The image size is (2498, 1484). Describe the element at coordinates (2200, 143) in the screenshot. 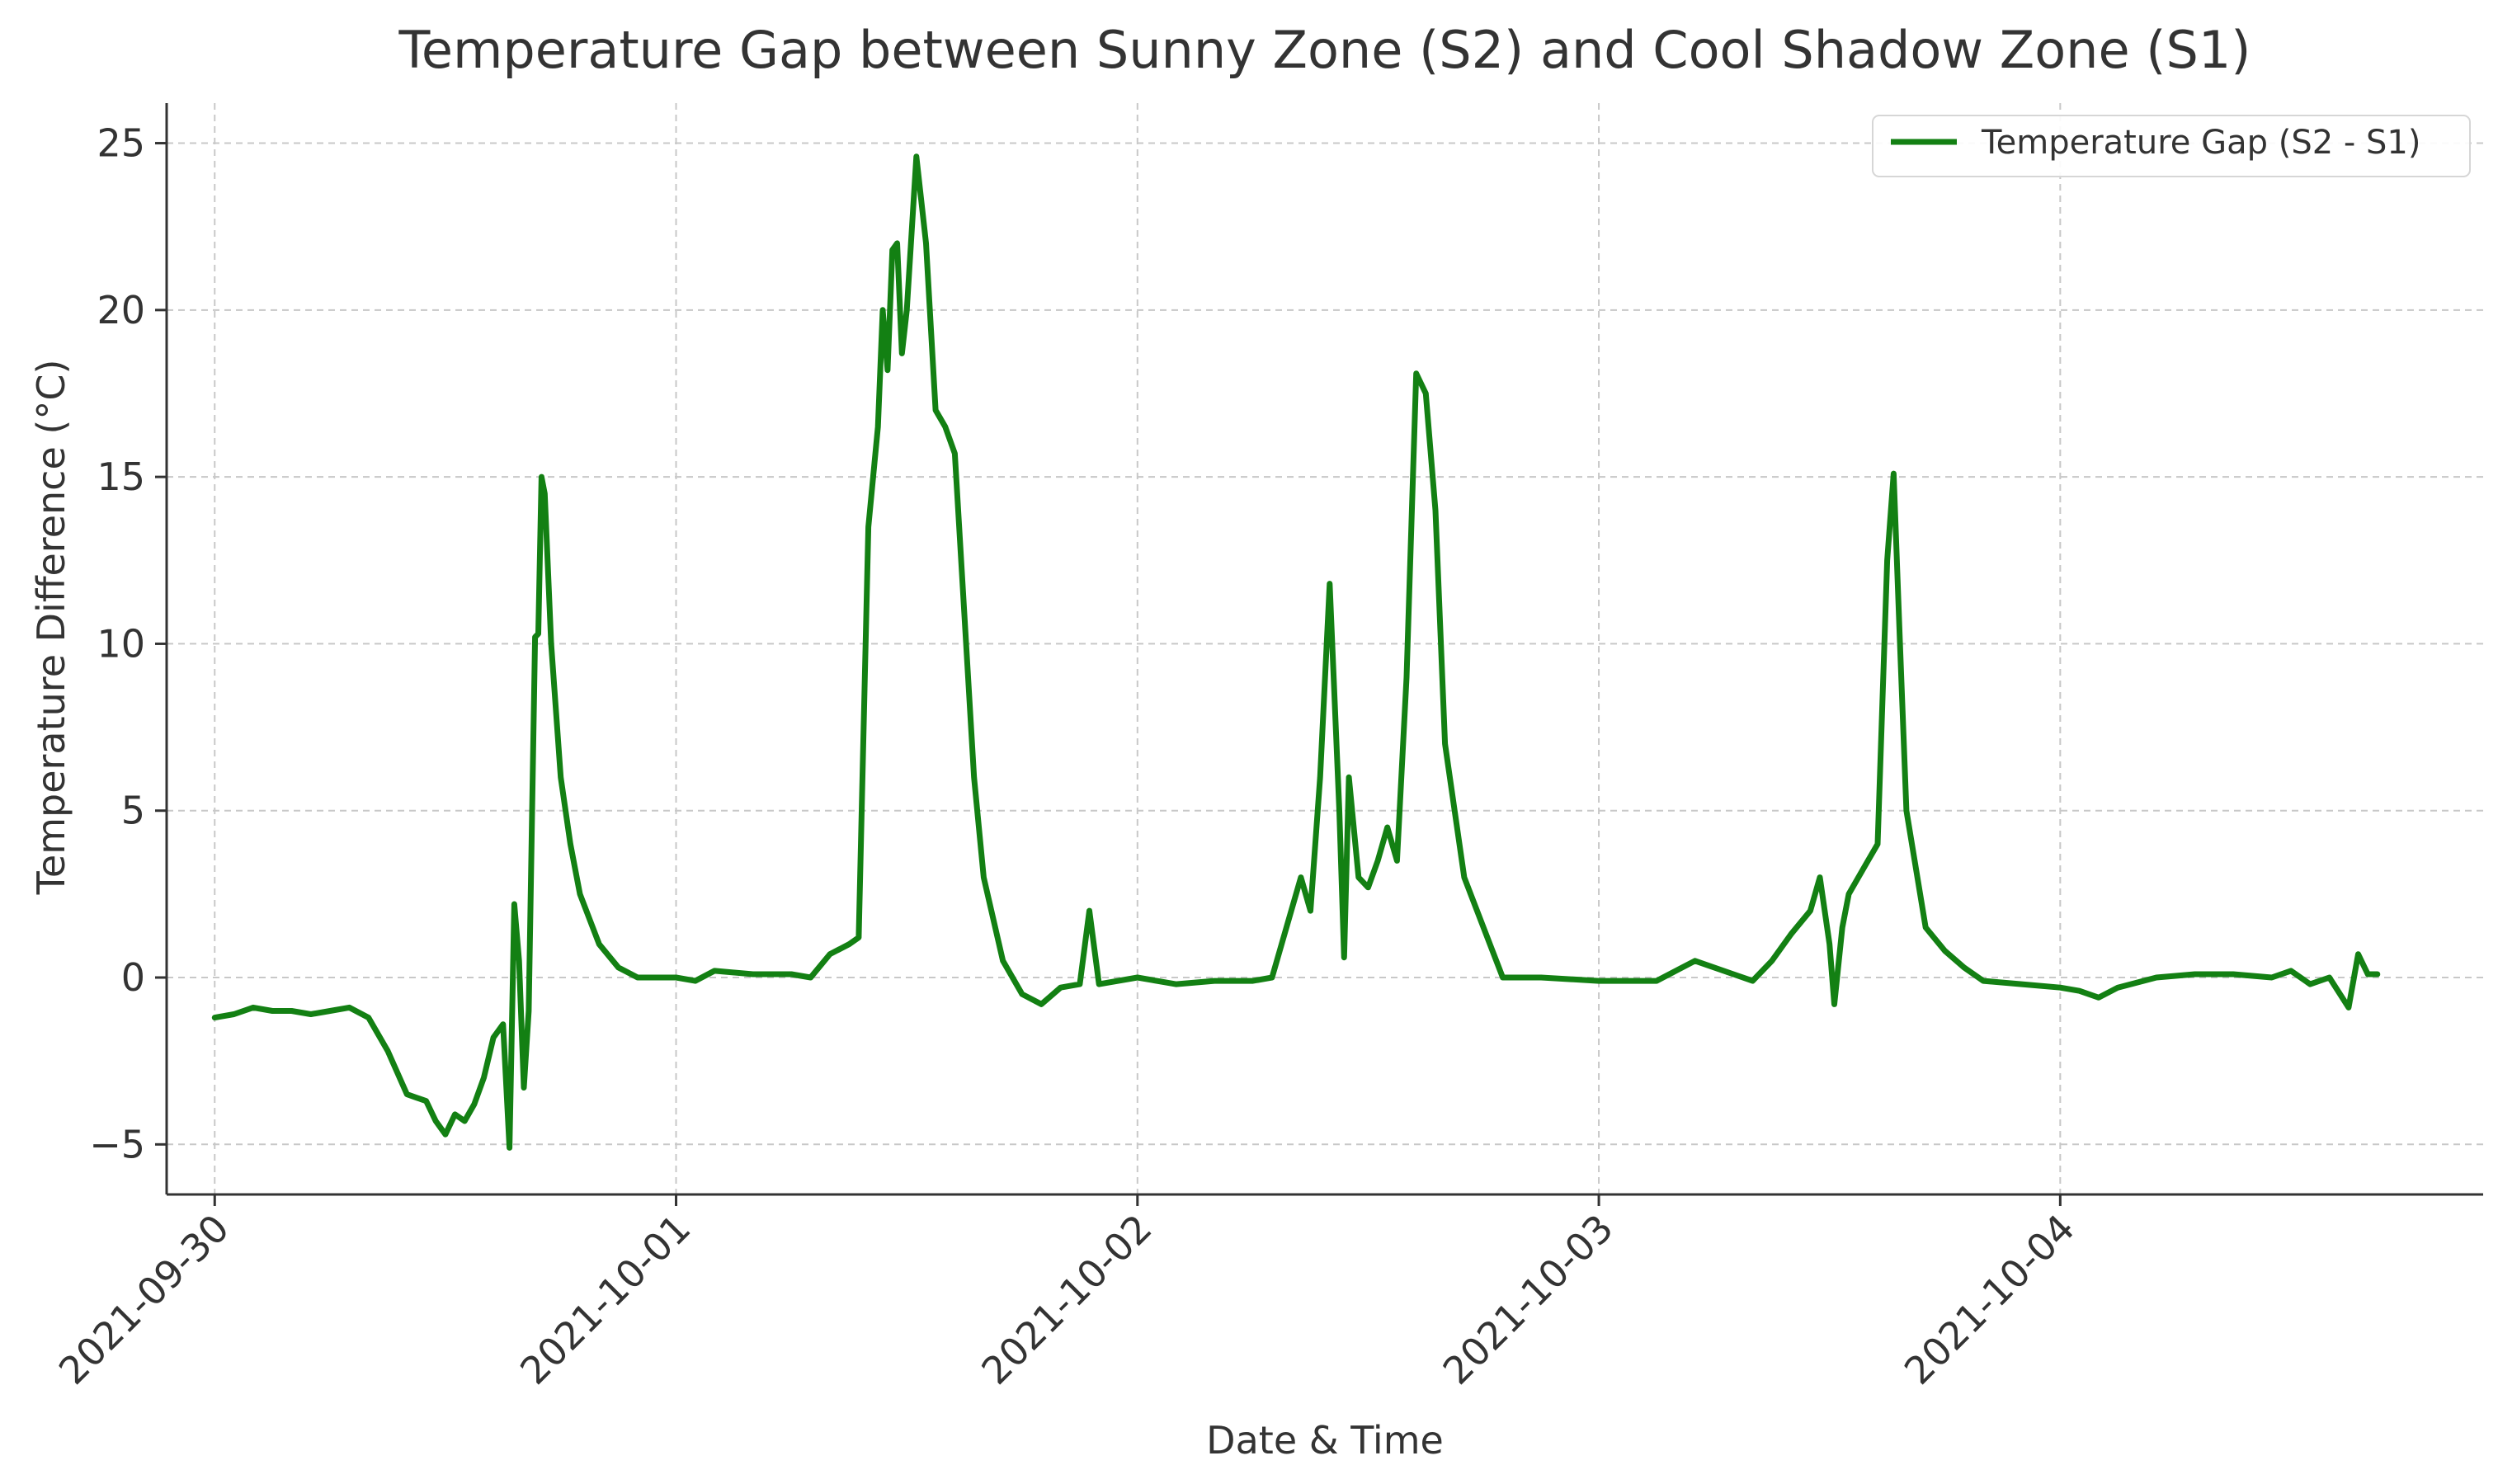

I see `legend-label: Temperature Gap (S2 - S1)` at that location.